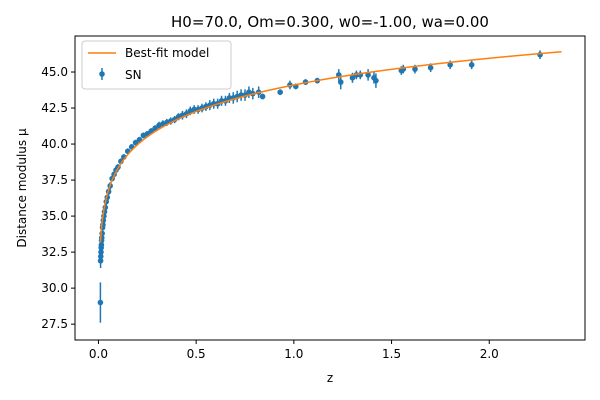  Describe the element at coordinates (133, 75) in the screenshot. I see `legend-label-sn: SN` at that location.